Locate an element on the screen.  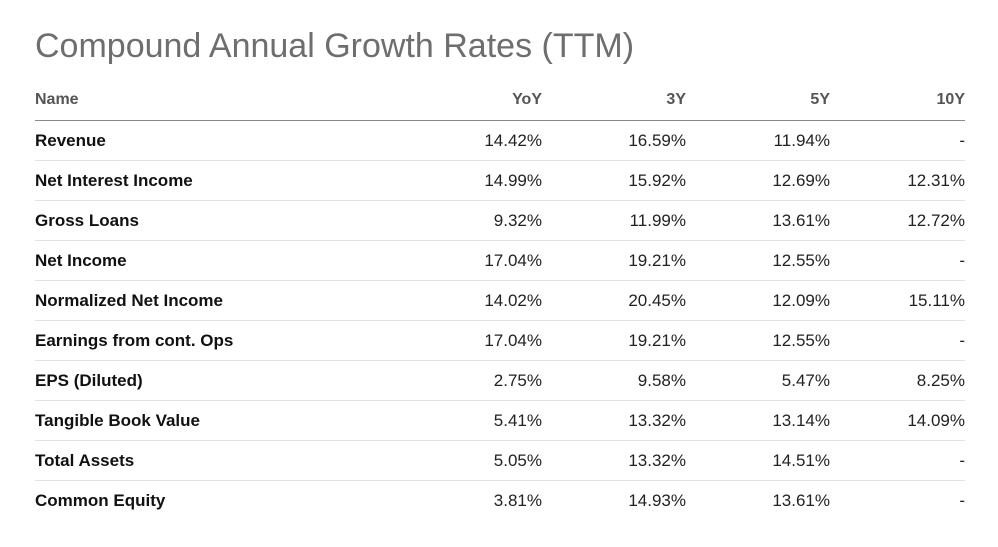
column-header-name: Name is located at coordinates (216, 100).